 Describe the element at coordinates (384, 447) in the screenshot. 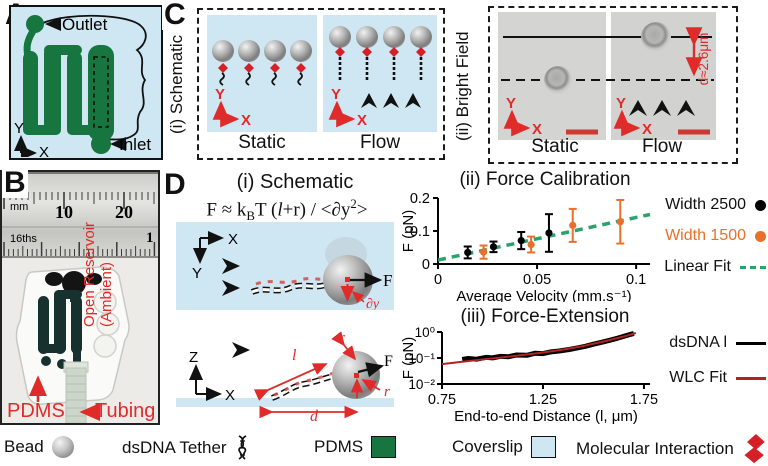

I see `pdms-swatch` at that location.